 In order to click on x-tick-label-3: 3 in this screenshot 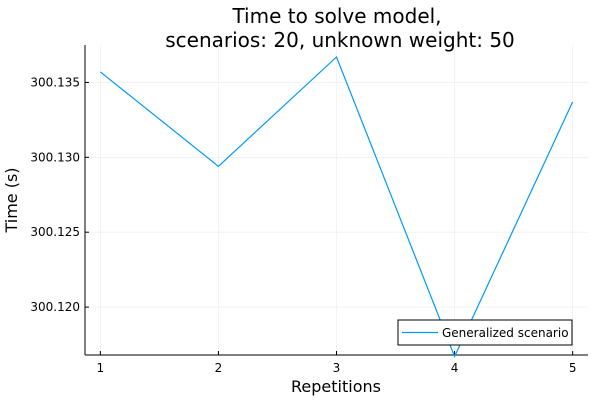, I will do `click(337, 368)`.